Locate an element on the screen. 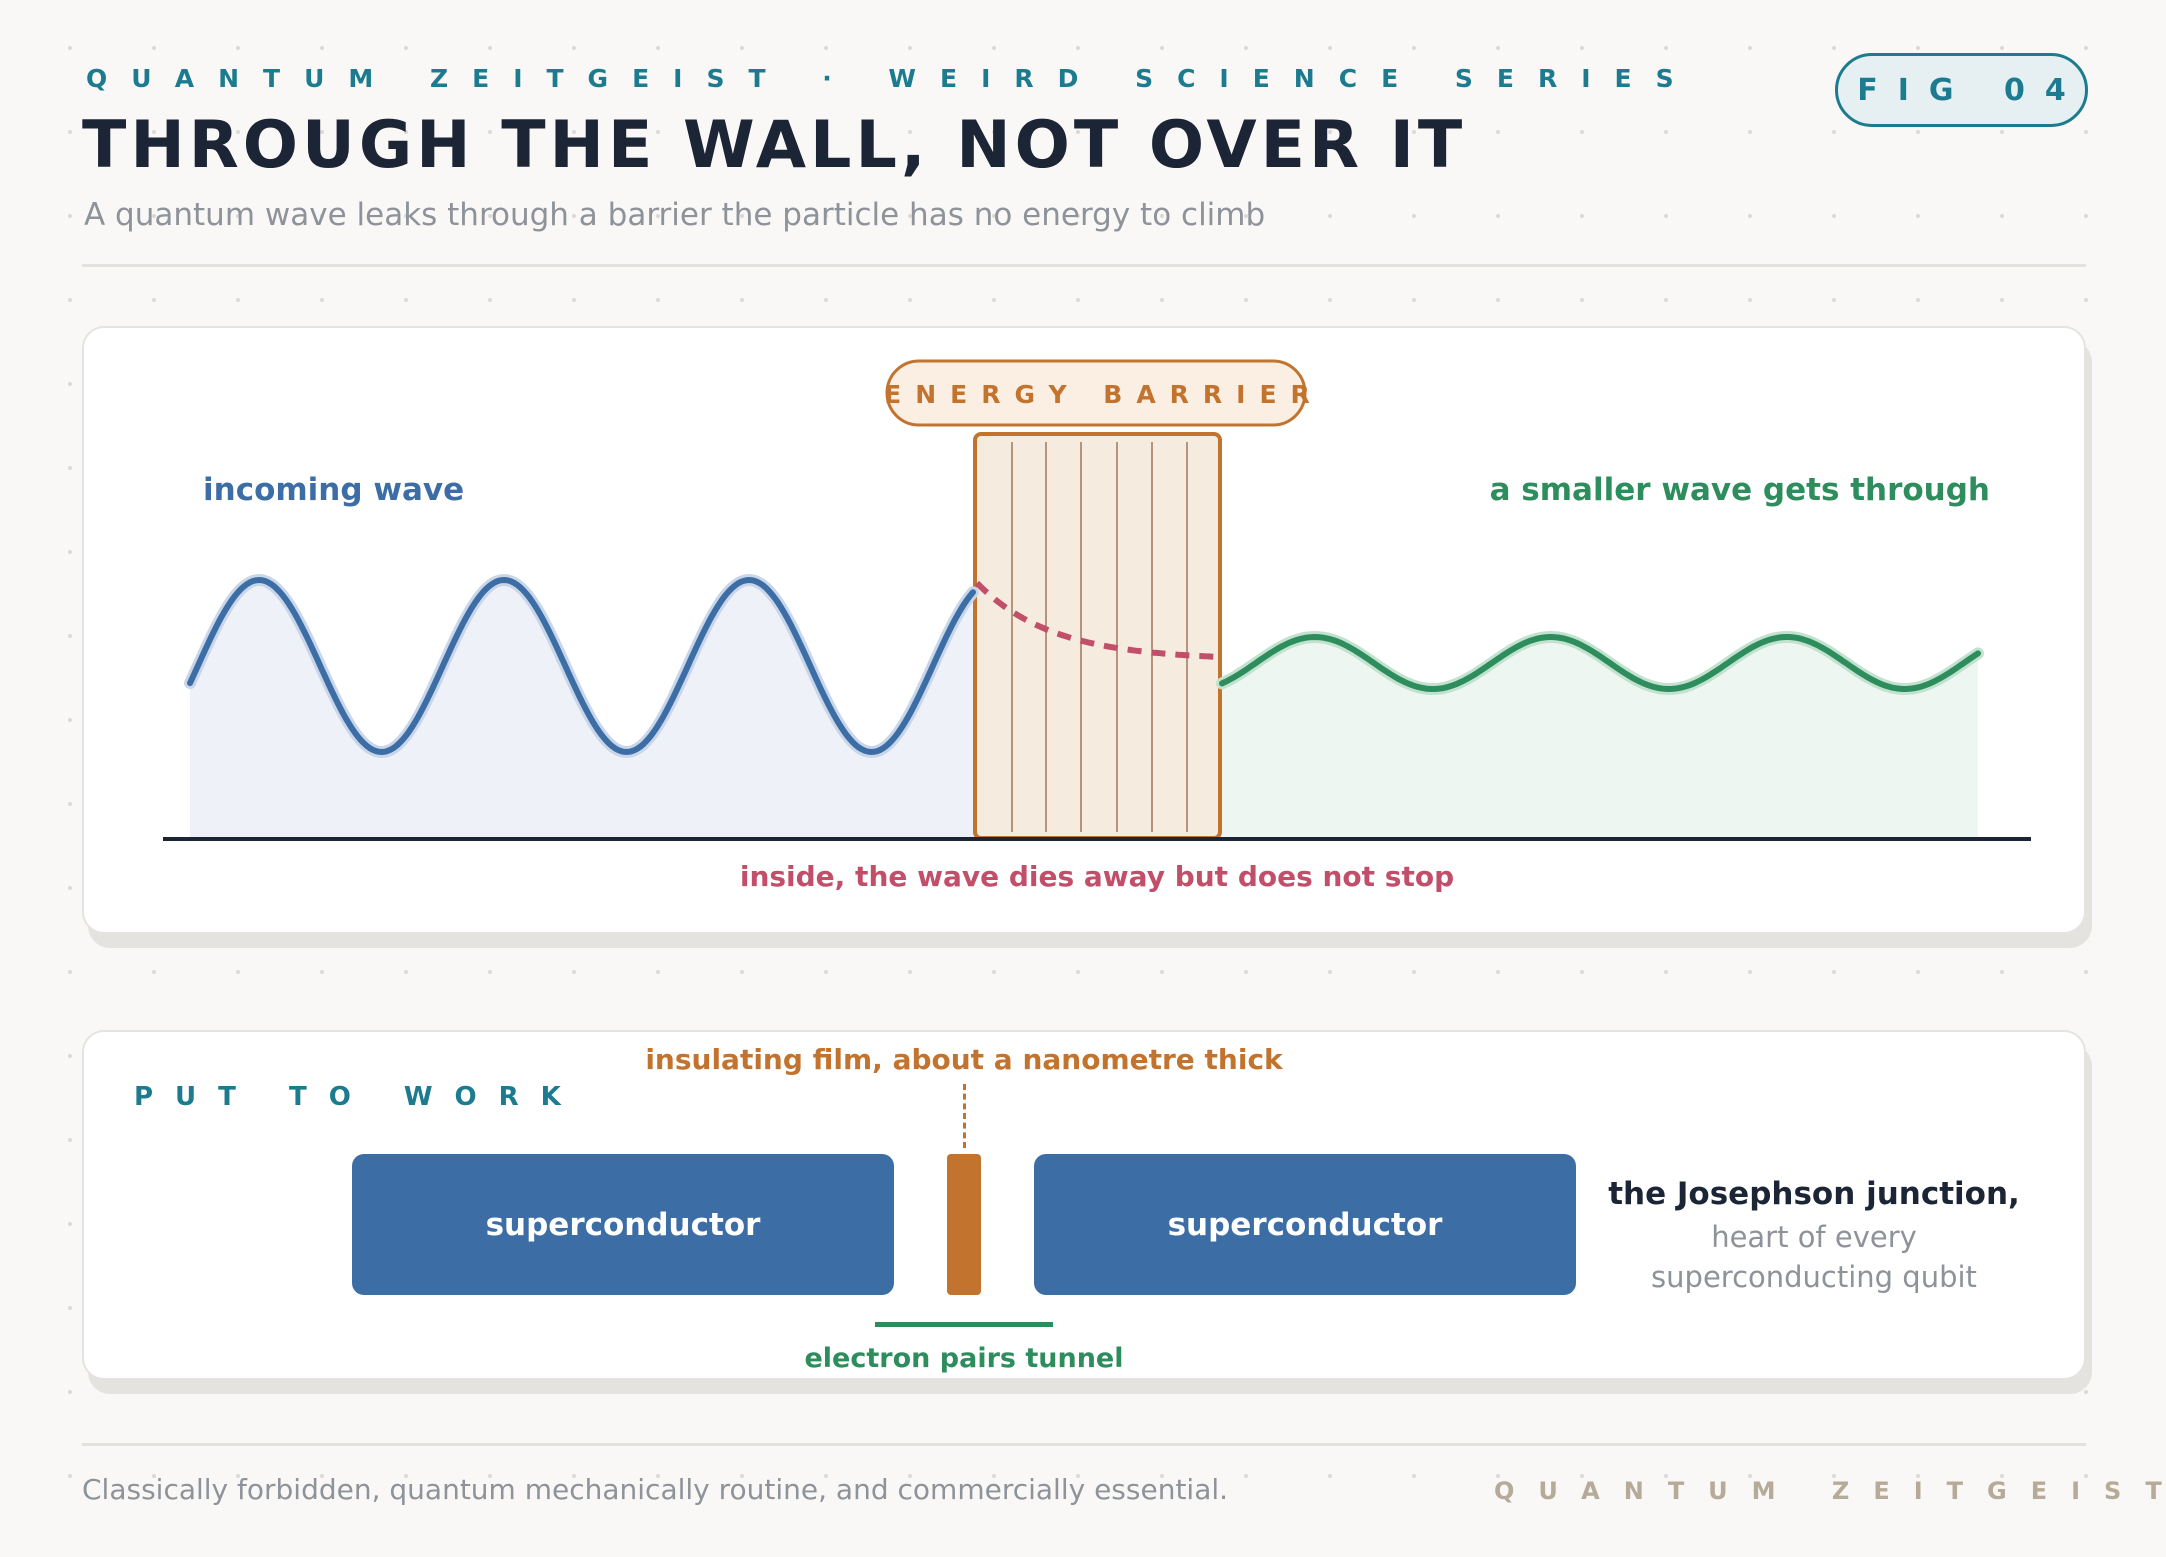 The height and width of the screenshot is (1557, 2166). film-leader-line is located at coordinates (964, 1116).